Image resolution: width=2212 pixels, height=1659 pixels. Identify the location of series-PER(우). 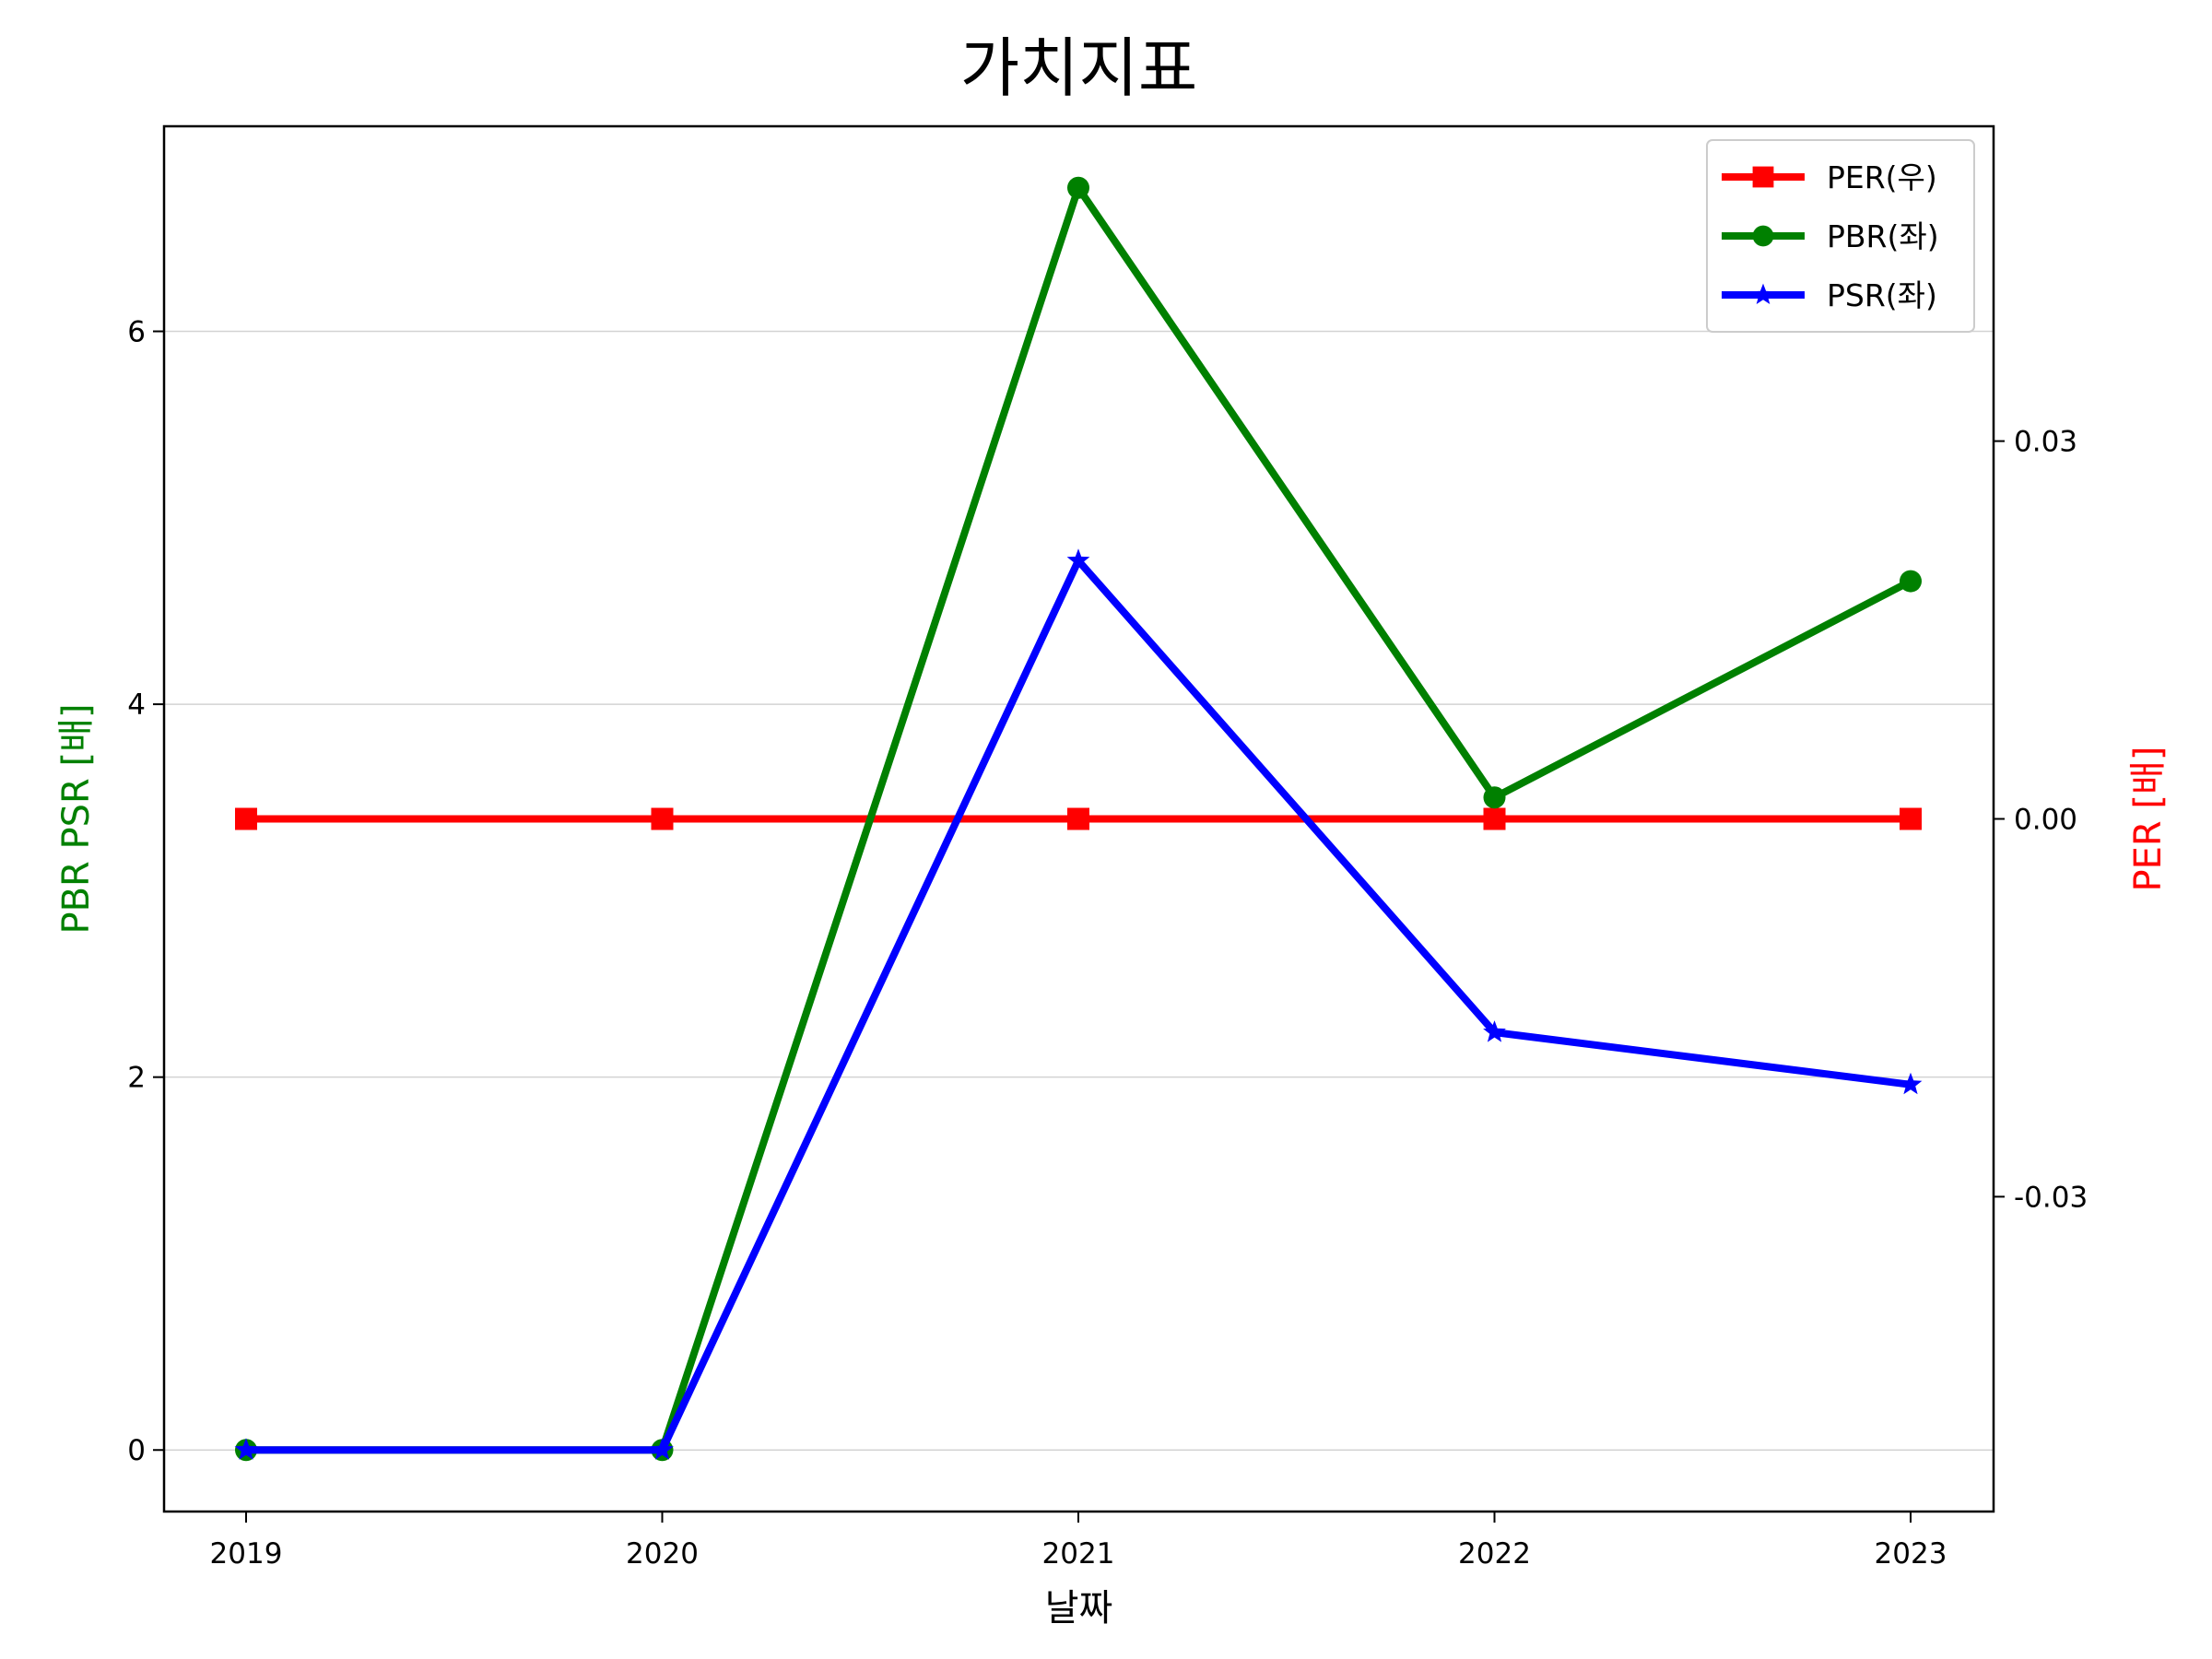
(1078, 818).